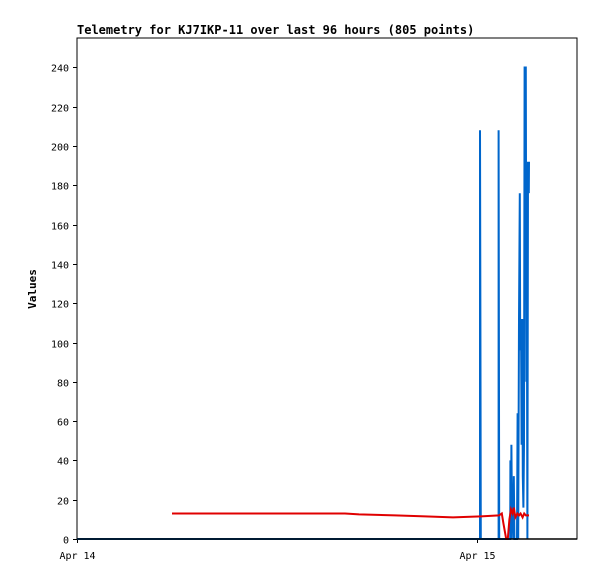 This screenshot has width=597, height=579. Describe the element at coordinates (60, 148) in the screenshot. I see `y-tick-label: 200` at that location.